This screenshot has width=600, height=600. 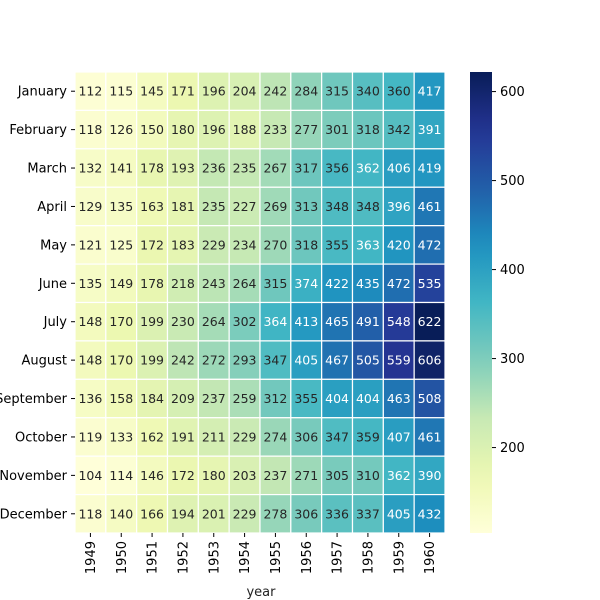 I want to click on cell-value-label: 336, so click(x=337, y=513).